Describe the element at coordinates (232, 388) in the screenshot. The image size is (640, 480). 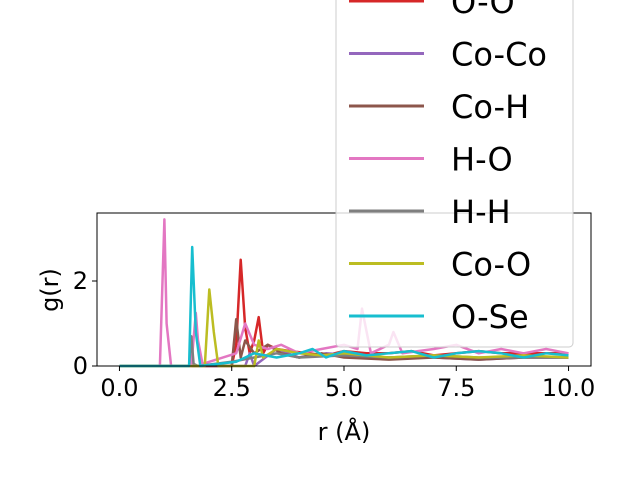
I see `x-tick-label: 2.5` at that location.